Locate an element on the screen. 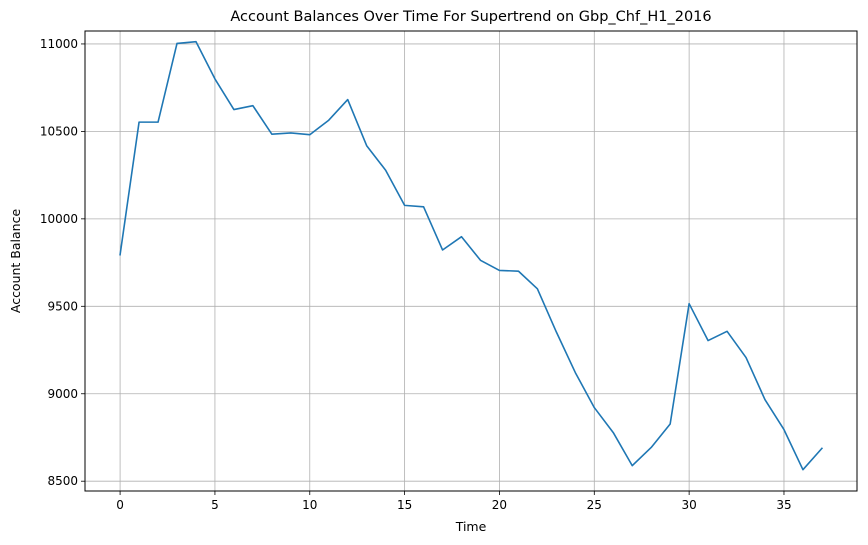 This screenshot has width=868, height=545. x-tick-label: 35 is located at coordinates (783, 505).